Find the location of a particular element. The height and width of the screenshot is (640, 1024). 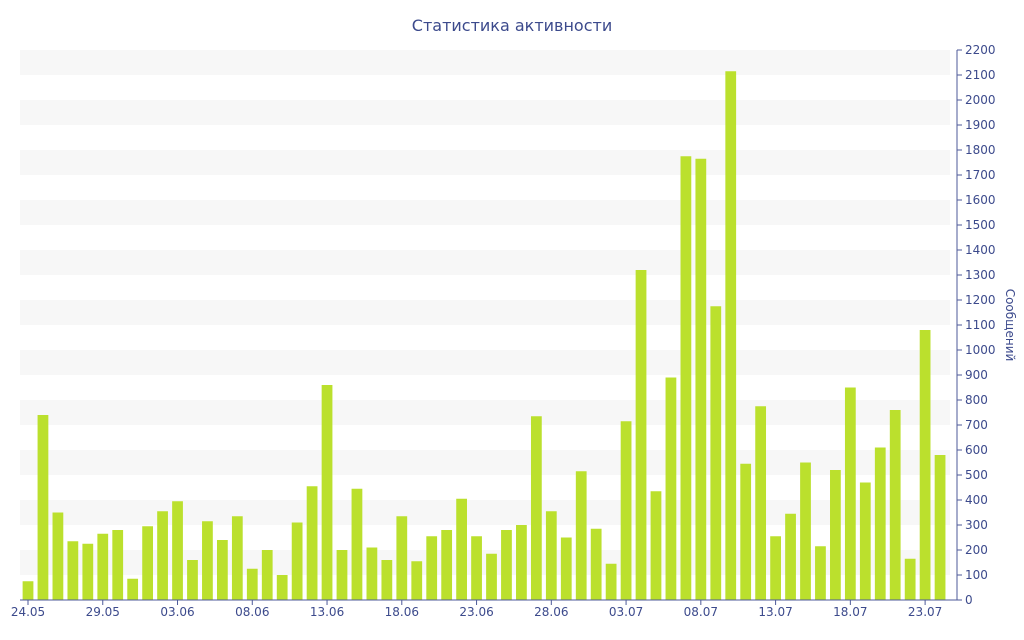

y-tick-label: 1900 is located at coordinates (980, 125).